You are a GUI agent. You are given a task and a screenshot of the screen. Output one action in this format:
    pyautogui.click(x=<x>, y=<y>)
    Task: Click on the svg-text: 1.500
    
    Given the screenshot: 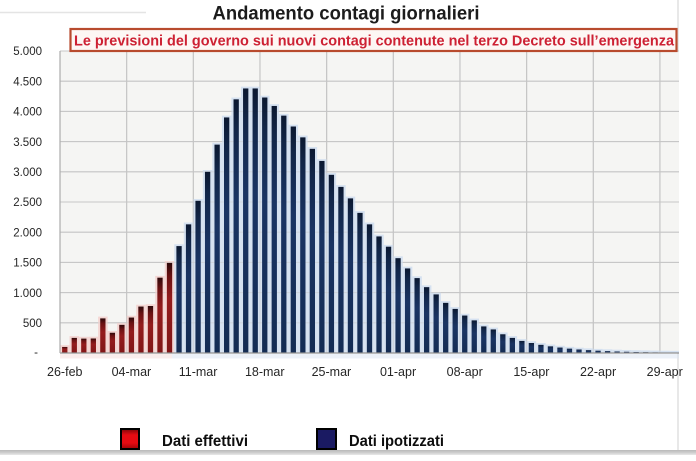 What is the action you would take?
    pyautogui.click(x=27, y=264)
    